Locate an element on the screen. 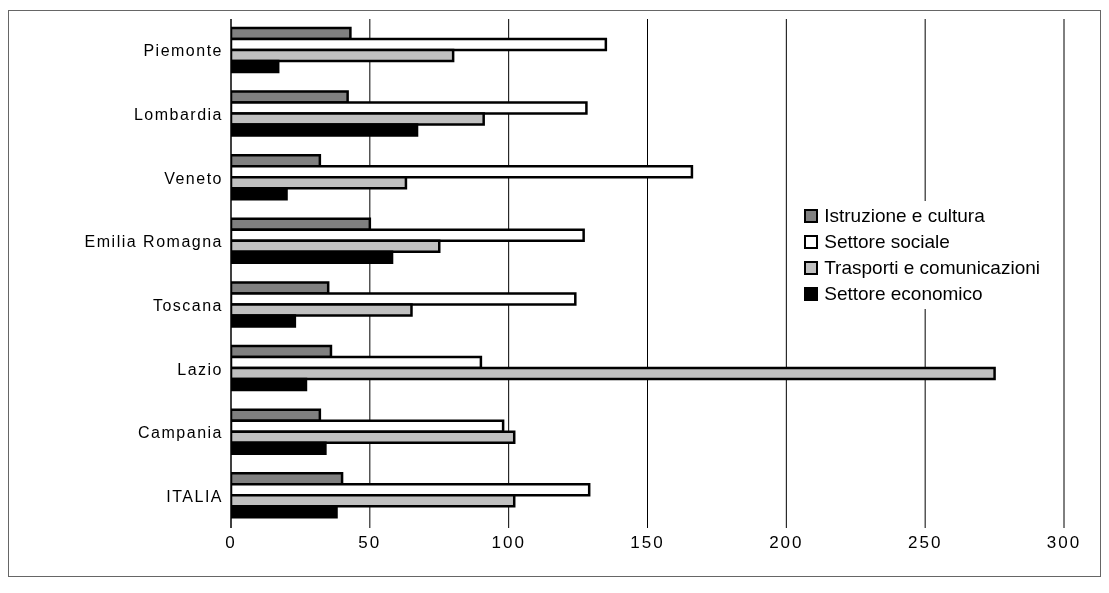 This screenshot has height=593, width=1109. y-tick-label: Campania is located at coordinates (180, 433).